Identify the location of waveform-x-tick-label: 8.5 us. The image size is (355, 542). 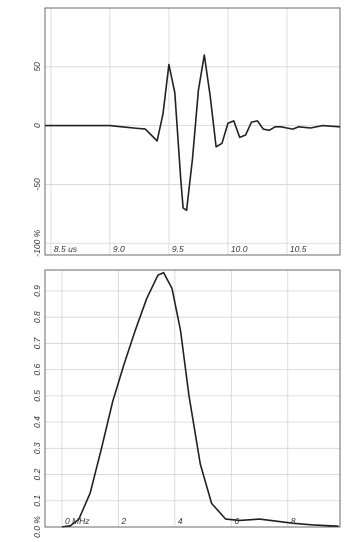
(66, 249).